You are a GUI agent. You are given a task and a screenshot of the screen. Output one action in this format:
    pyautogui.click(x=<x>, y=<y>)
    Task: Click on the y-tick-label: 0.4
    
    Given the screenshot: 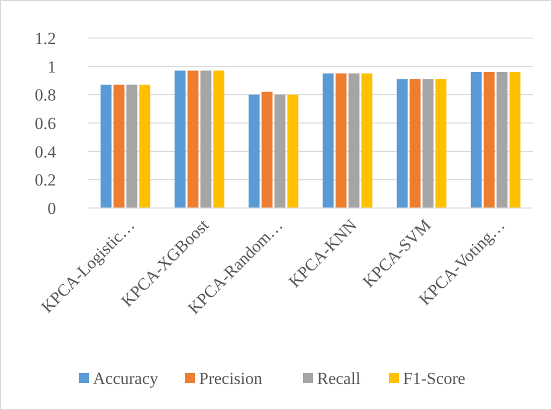 What is the action you would take?
    pyautogui.click(x=45, y=152)
    